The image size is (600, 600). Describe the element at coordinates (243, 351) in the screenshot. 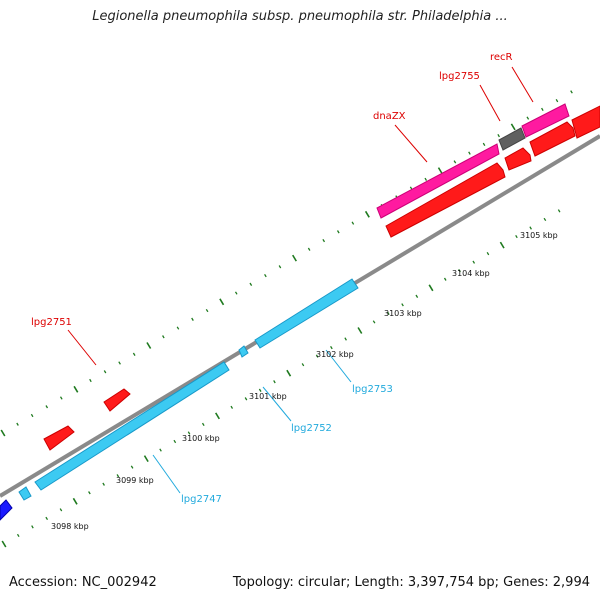

I see `gene-lpg2752` at that location.